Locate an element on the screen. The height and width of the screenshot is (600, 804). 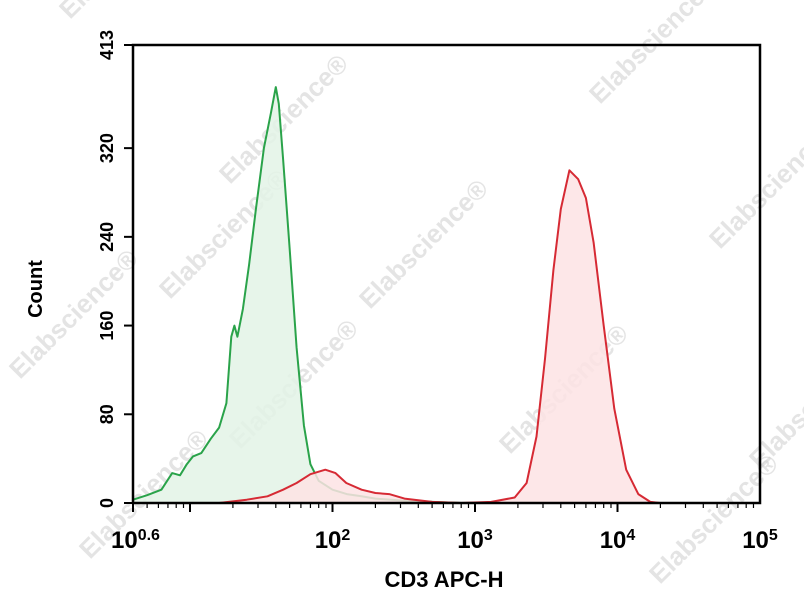
x-tick-exponent: 5 is located at coordinates (773, 535).